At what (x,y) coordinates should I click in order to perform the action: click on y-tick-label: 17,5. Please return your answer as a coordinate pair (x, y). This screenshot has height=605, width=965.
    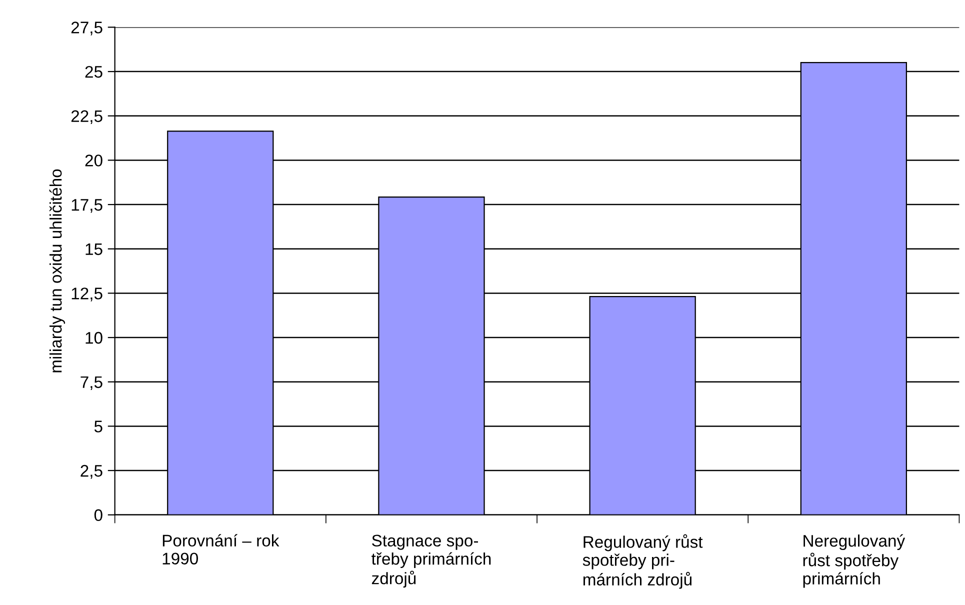
    Looking at the image, I should click on (87, 206).